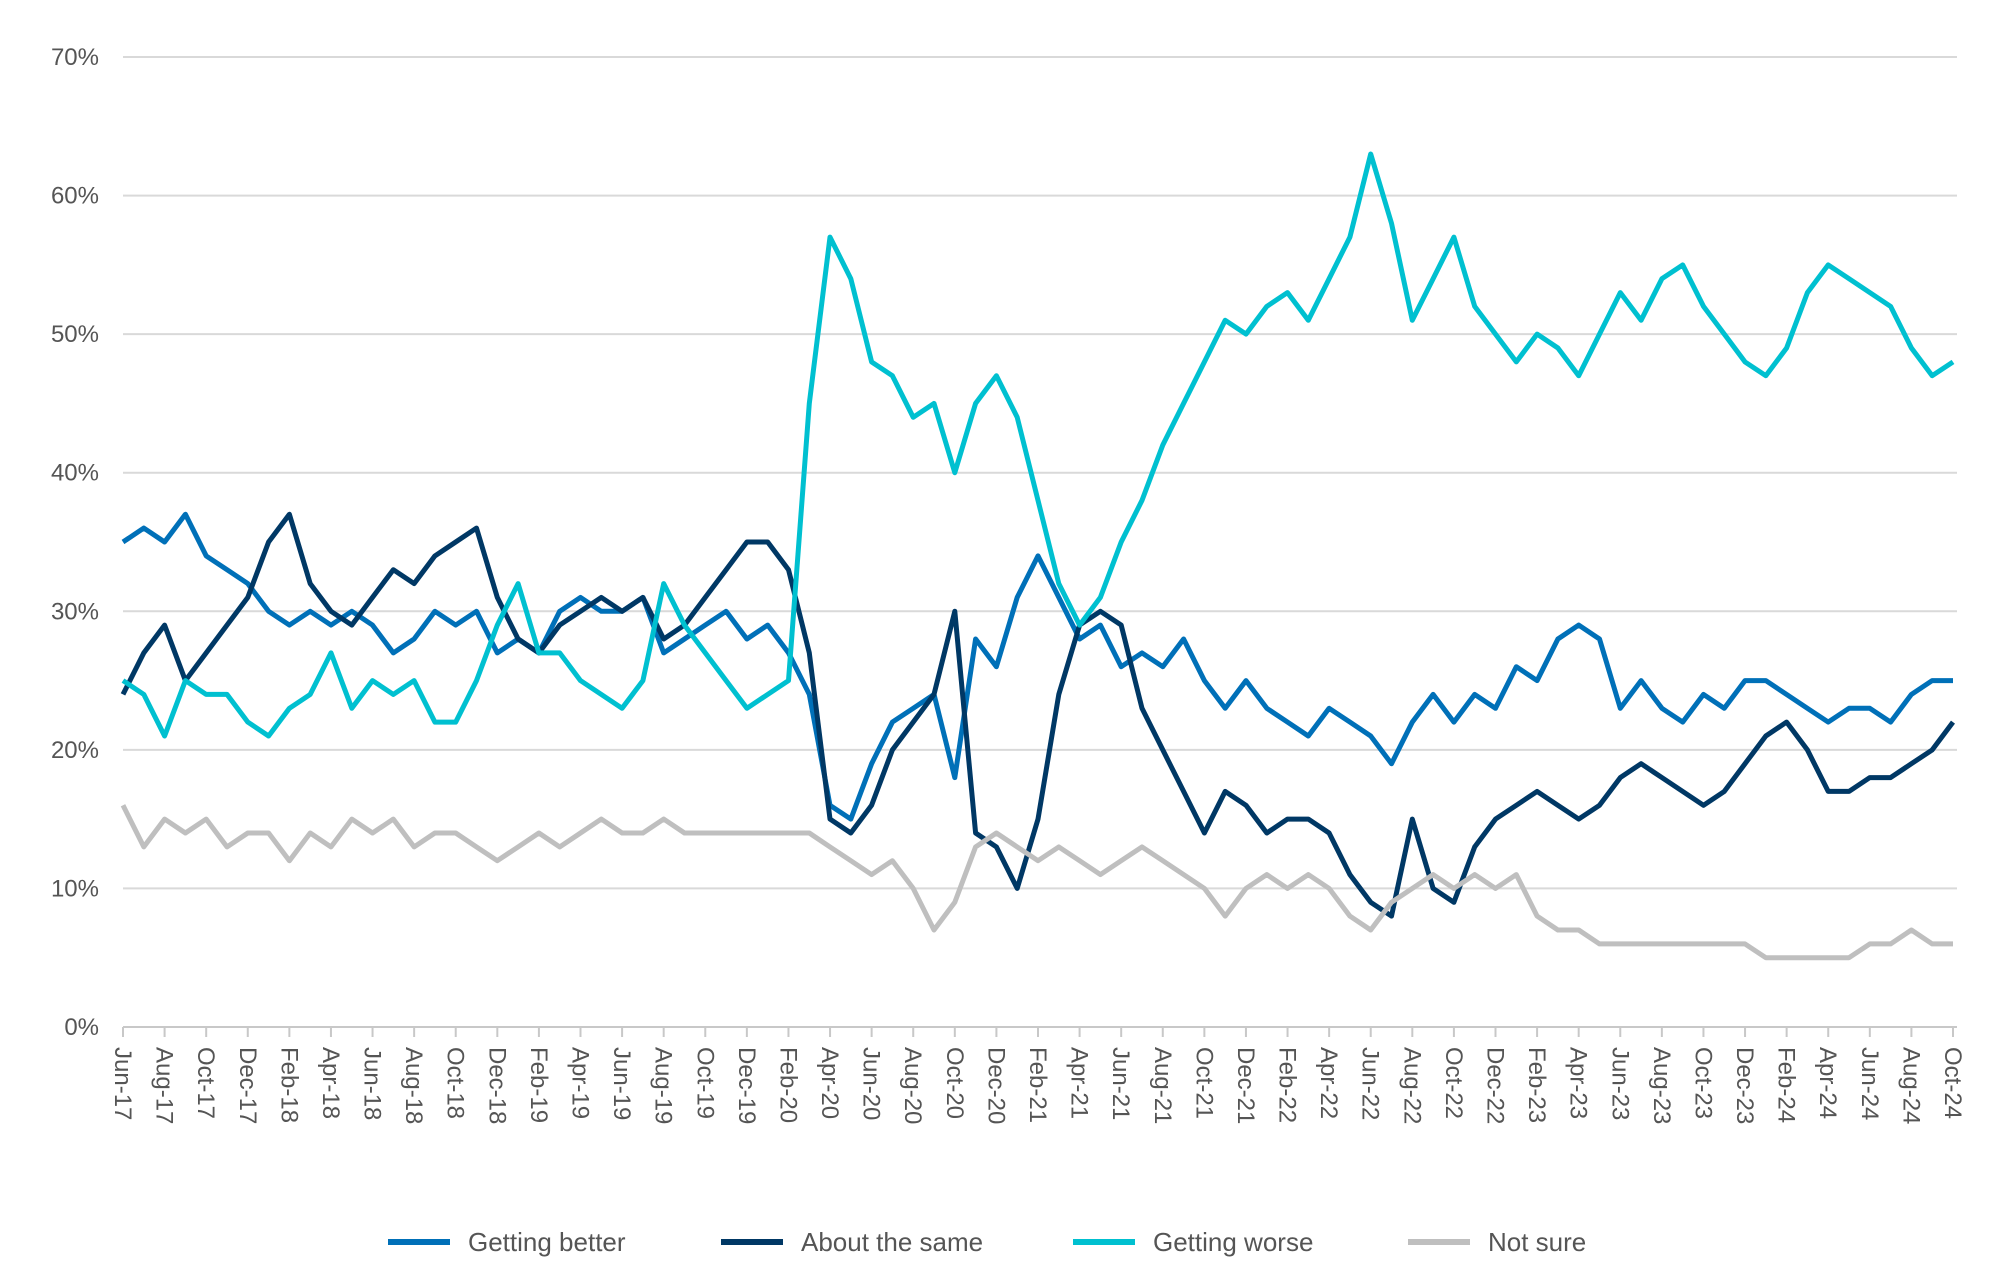 The height and width of the screenshot is (1268, 2000). I want to click on x-tick-label: Feb-21, so click(1037, 1085).